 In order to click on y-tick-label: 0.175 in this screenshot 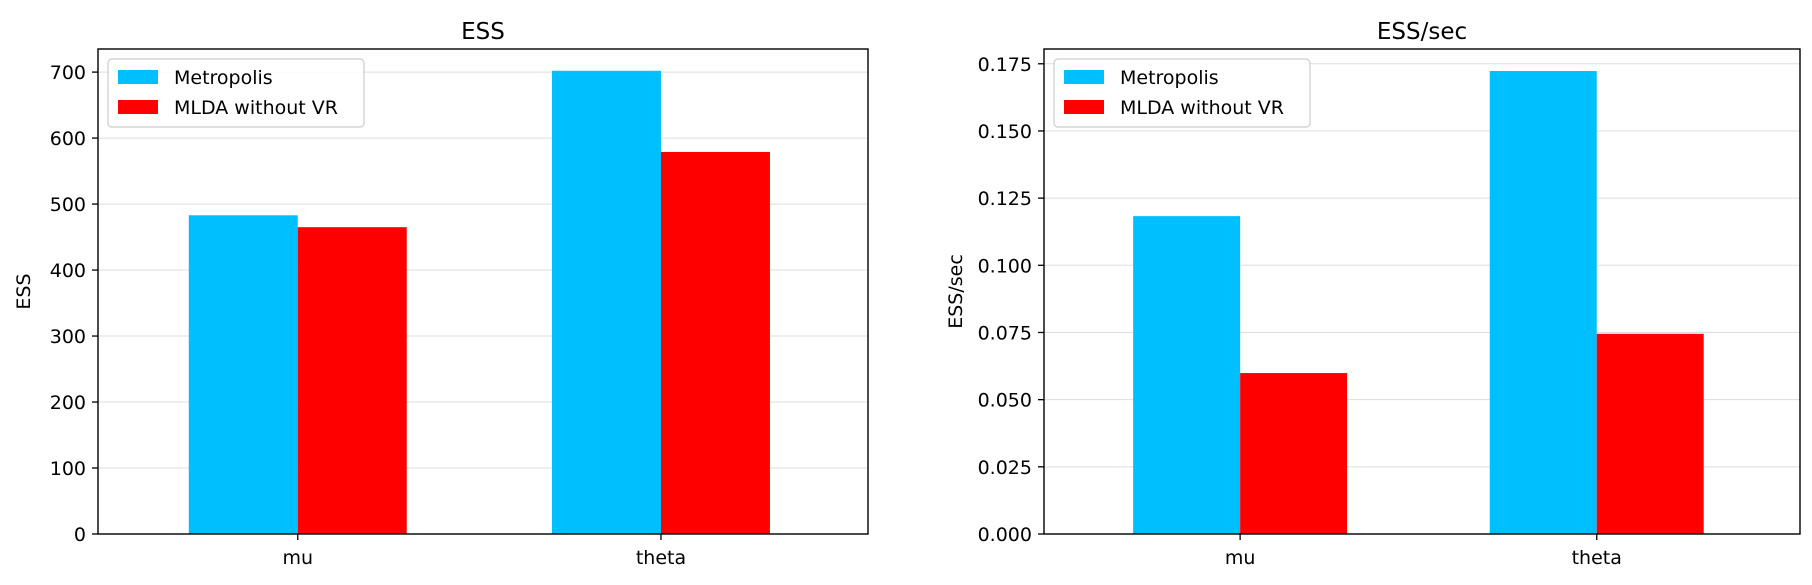, I will do `click(1005, 65)`.